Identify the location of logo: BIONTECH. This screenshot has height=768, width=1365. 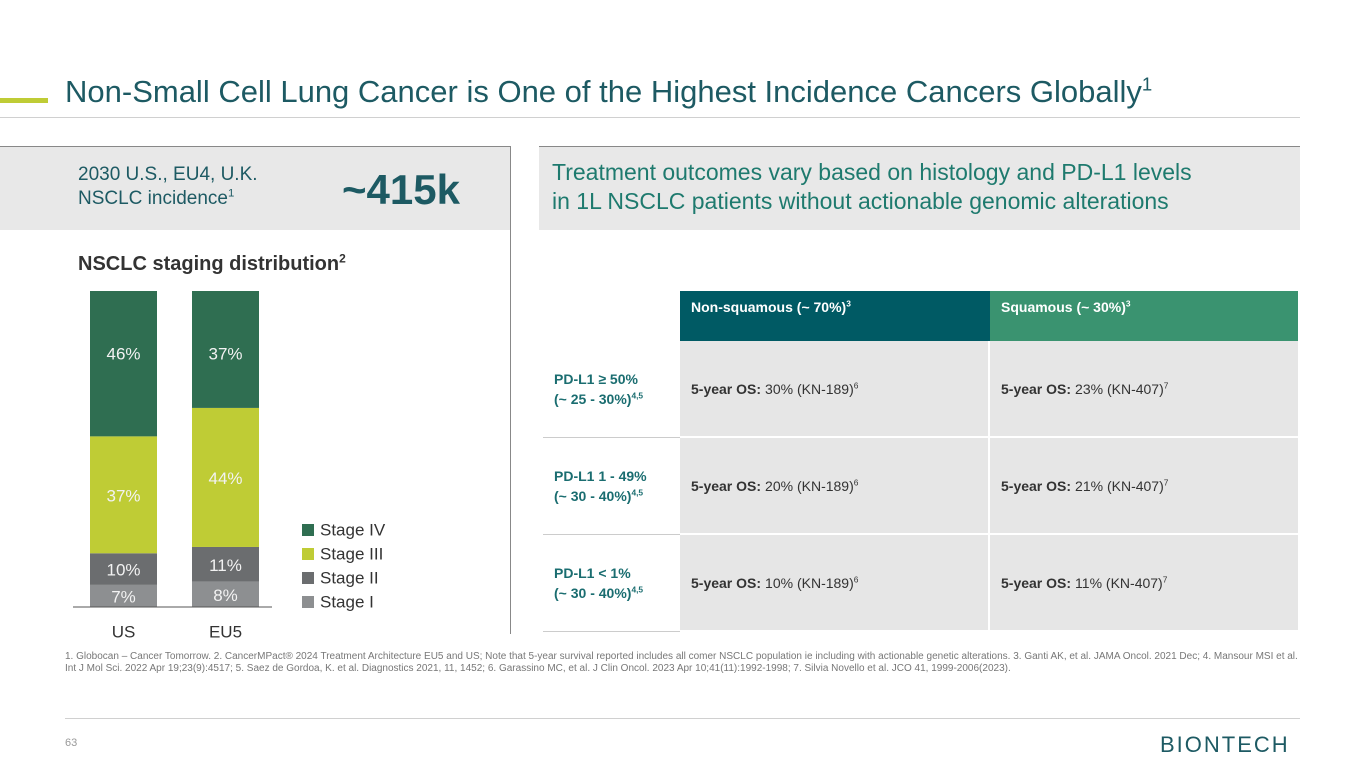
(1225, 744).